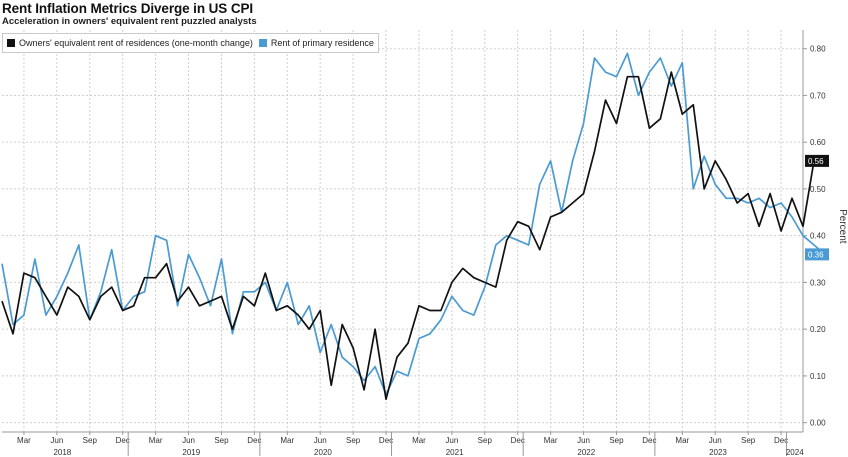 The height and width of the screenshot is (457, 848). I want to click on legend-item-rent: Rent of primary residence, so click(316, 43).